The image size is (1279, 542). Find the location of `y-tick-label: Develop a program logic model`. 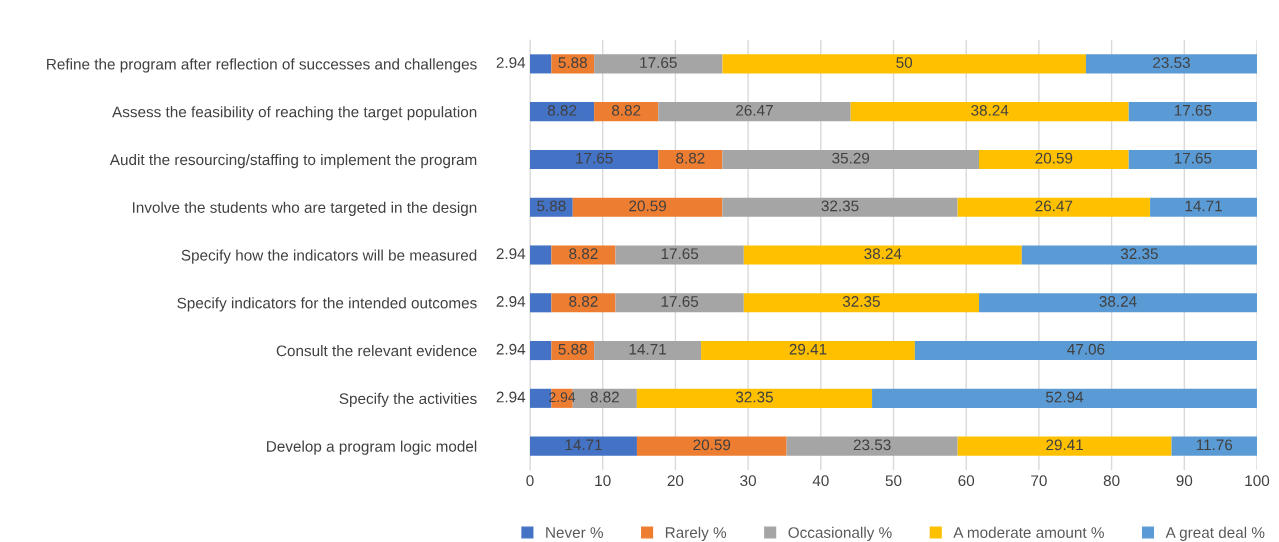

y-tick-label: Develop a program logic model is located at coordinates (372, 447).